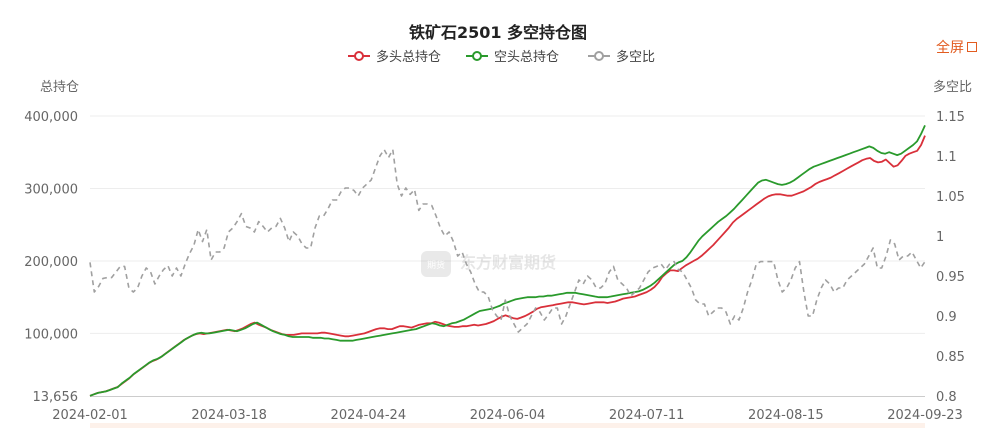 The image size is (1005, 428). I want to click on y-tick-label: 300,000, so click(51, 189).